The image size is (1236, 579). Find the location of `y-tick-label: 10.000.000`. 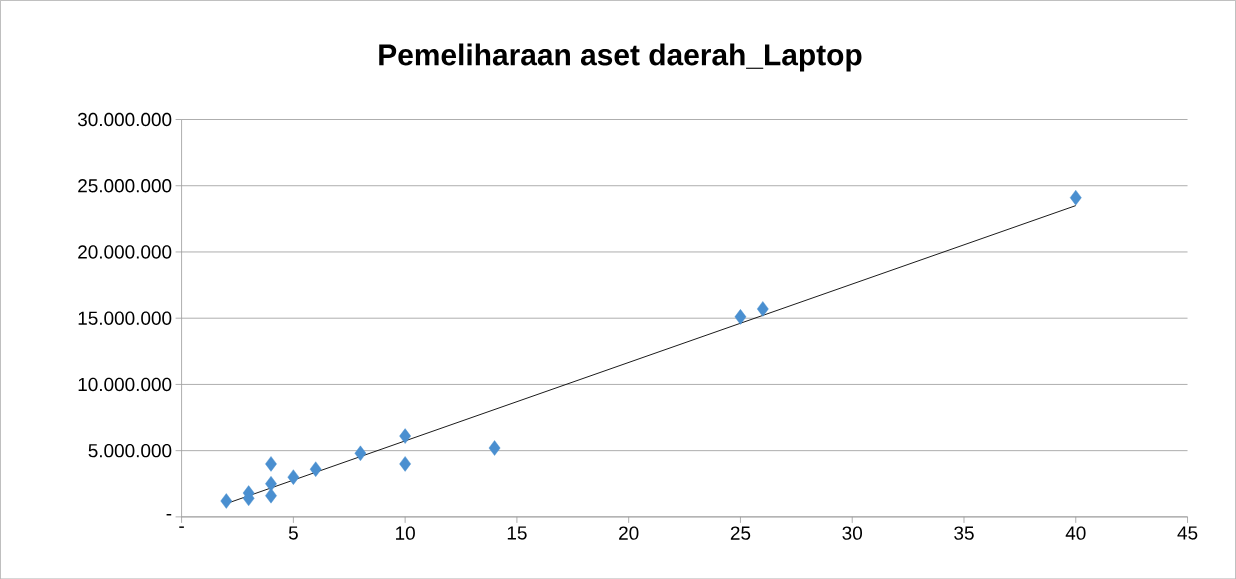

y-tick-label: 10.000.000 is located at coordinates (125, 384).